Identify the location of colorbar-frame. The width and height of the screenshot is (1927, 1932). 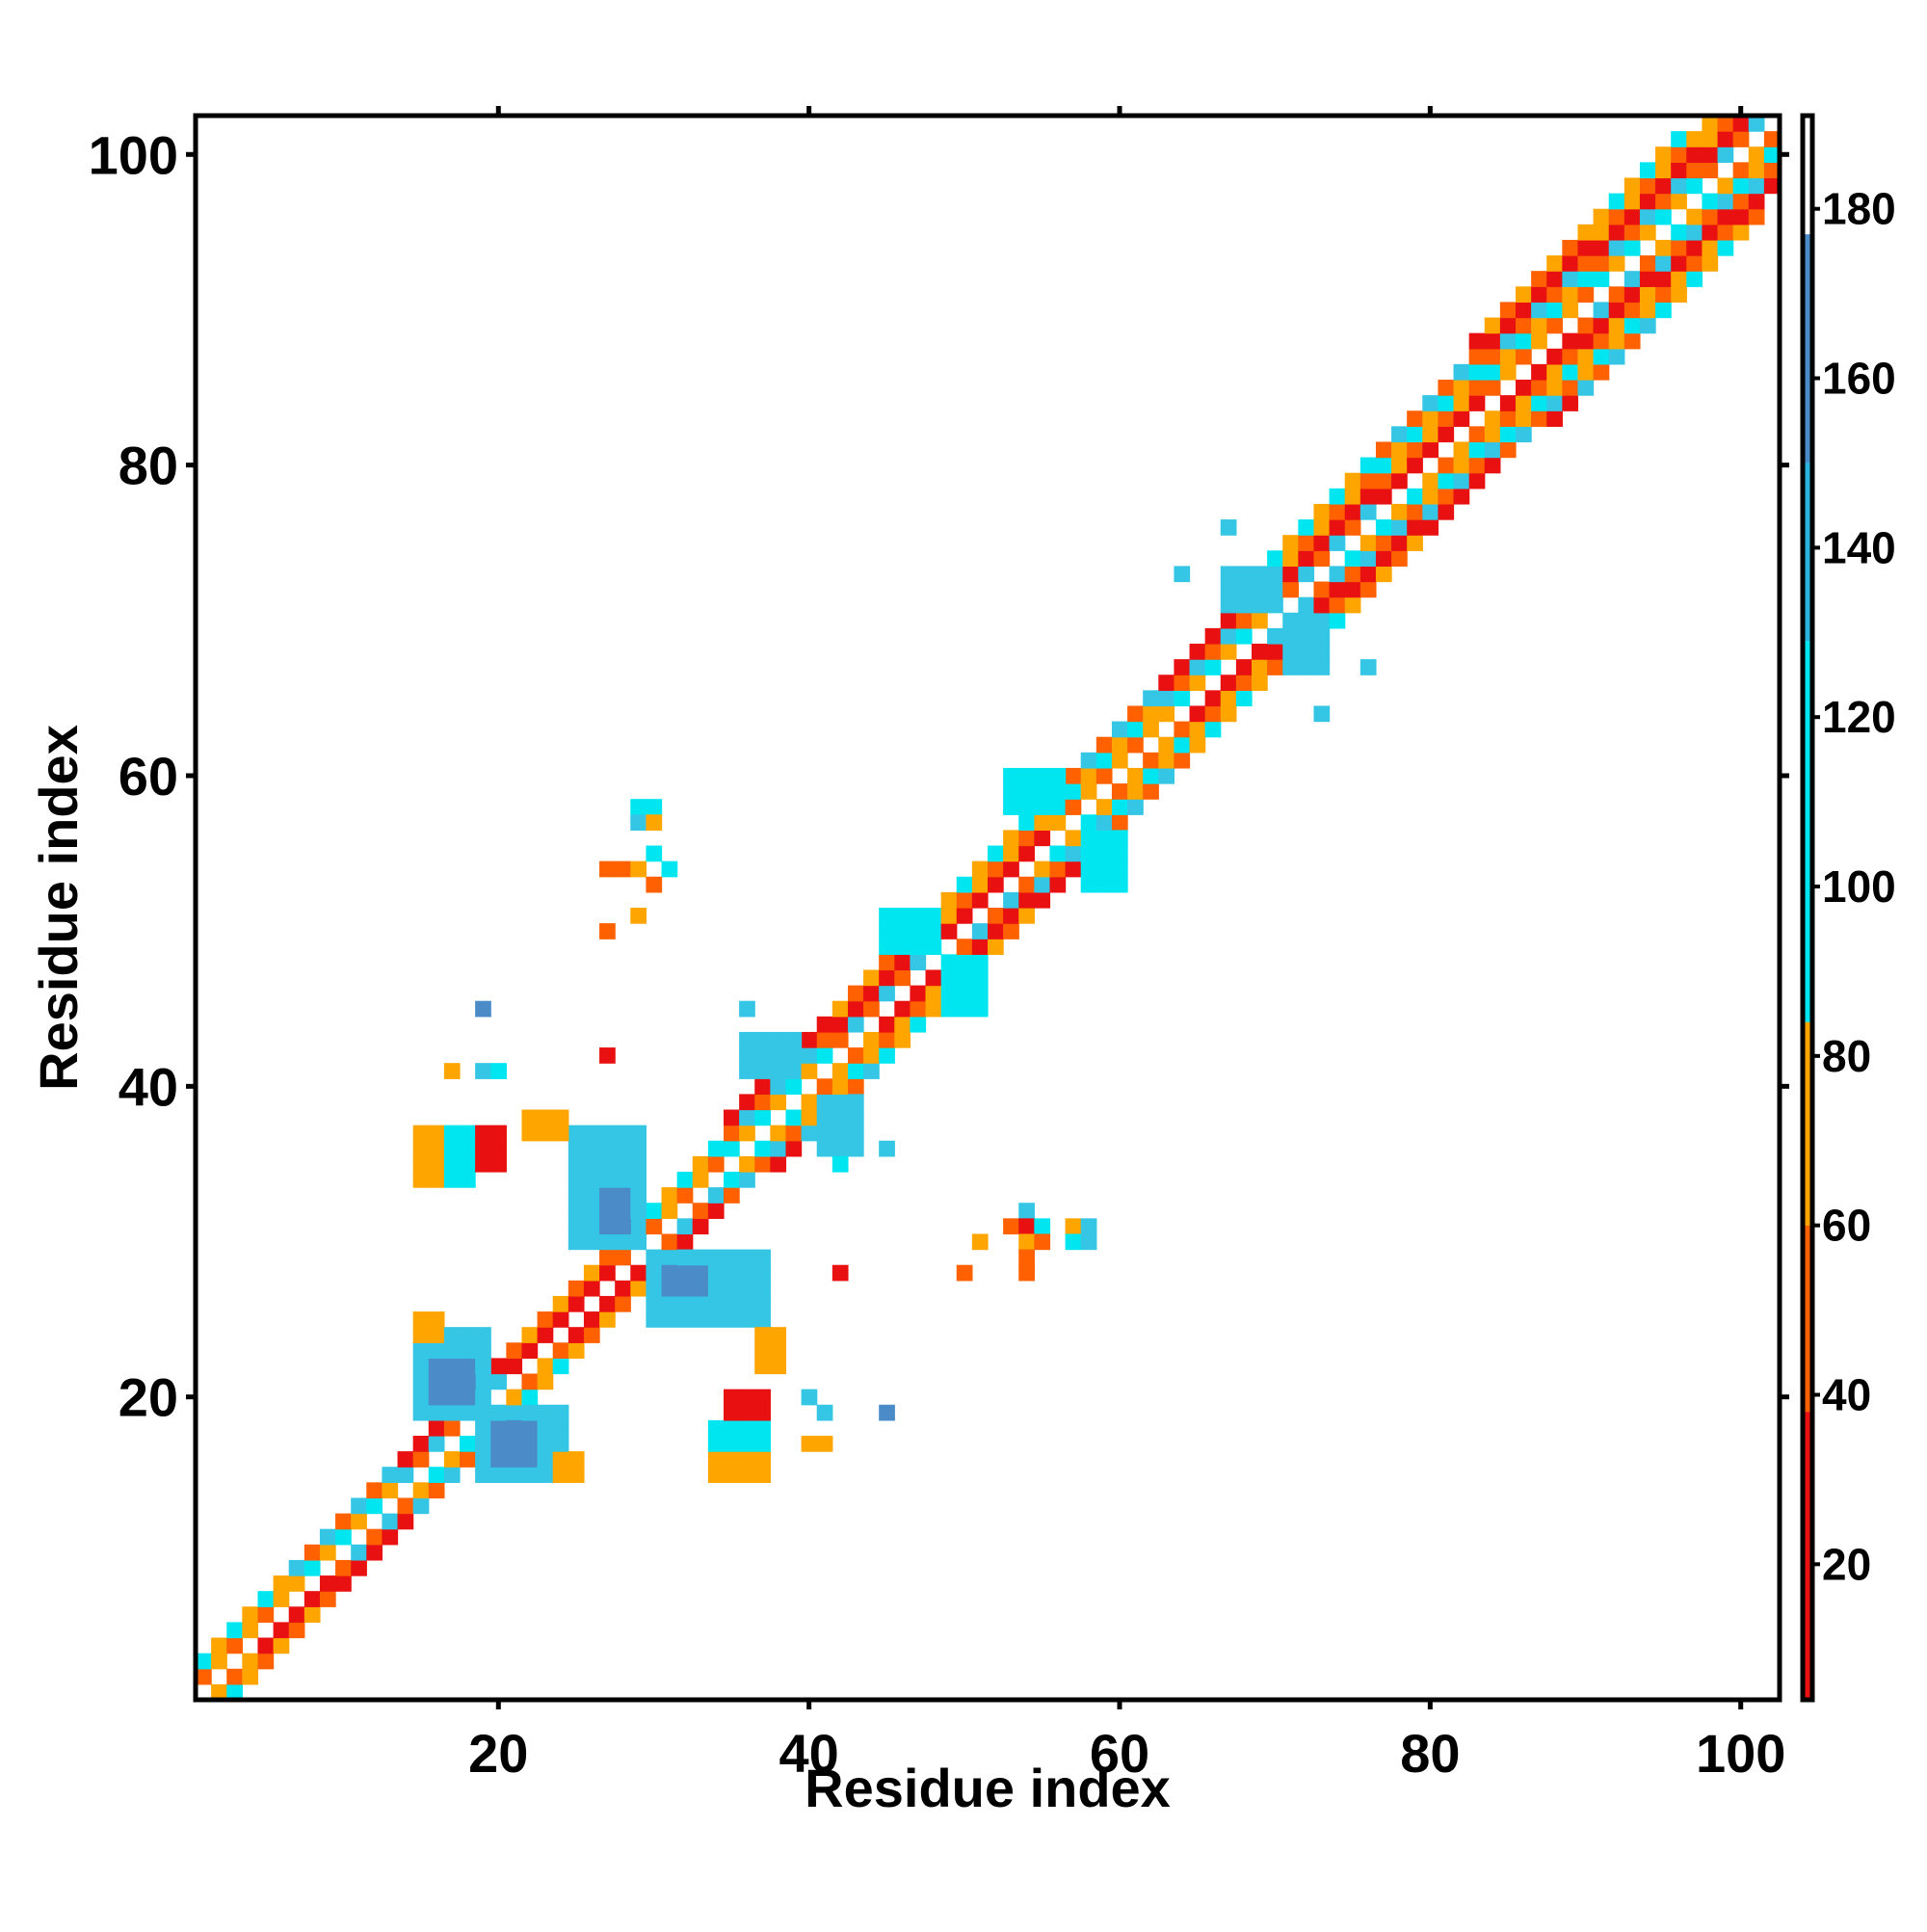
(1807, 908).